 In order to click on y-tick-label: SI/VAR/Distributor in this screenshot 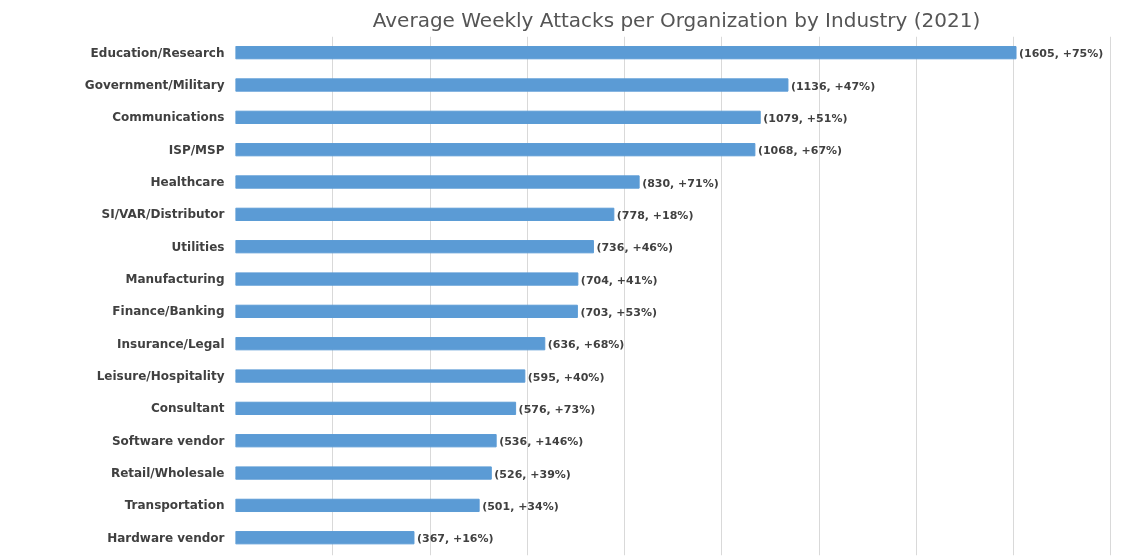, I will do `click(163, 214)`.